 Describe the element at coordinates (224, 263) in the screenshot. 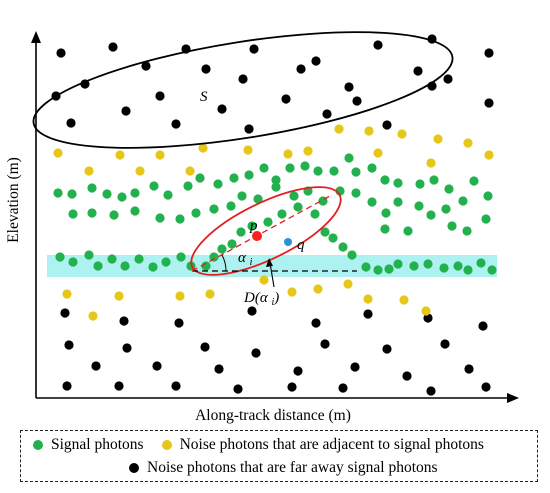

I see `angle-arc` at that location.